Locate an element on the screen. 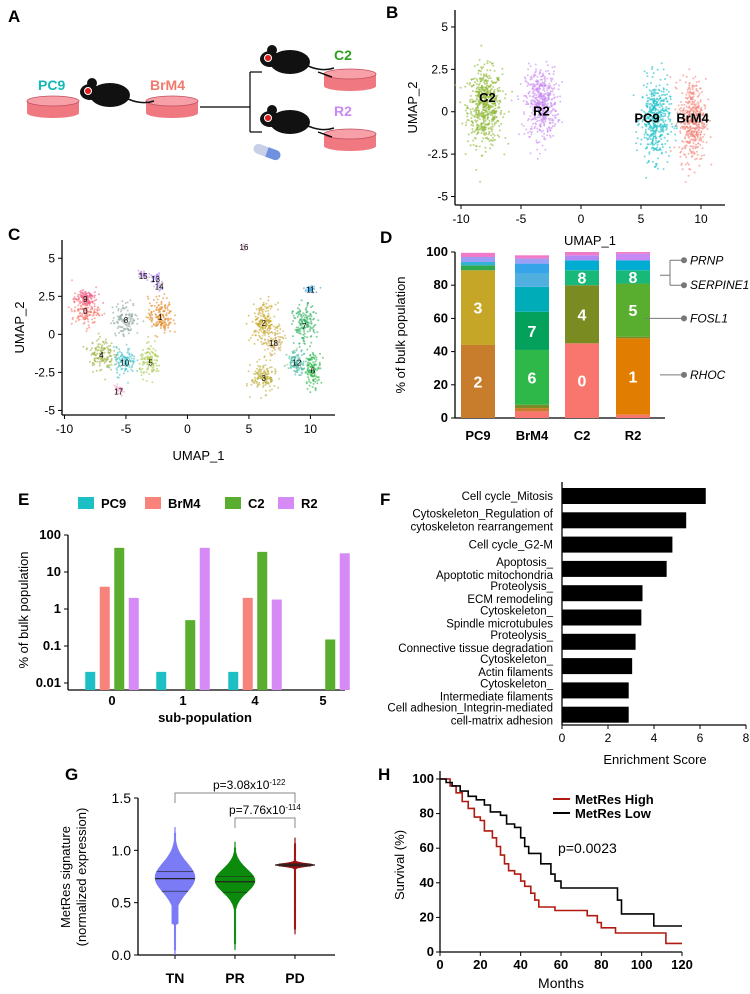 This screenshot has width=750, height=994. x-tick-label: 2 is located at coordinates (608, 738).